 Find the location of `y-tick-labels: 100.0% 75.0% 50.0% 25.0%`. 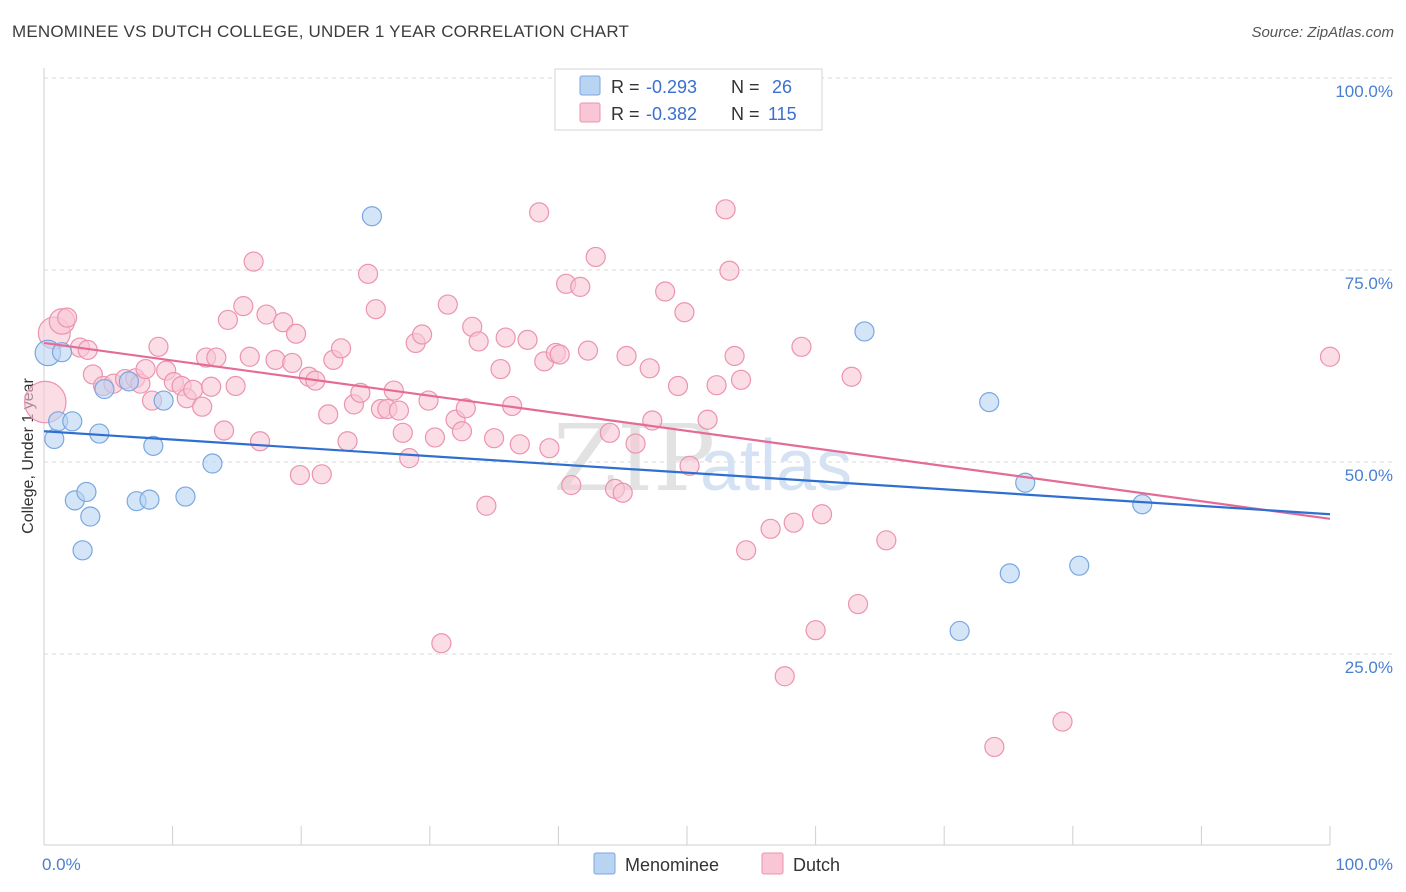

y-tick-labels: 100.0% 75.0% 50.0% 25.0% is located at coordinates (1364, 379).